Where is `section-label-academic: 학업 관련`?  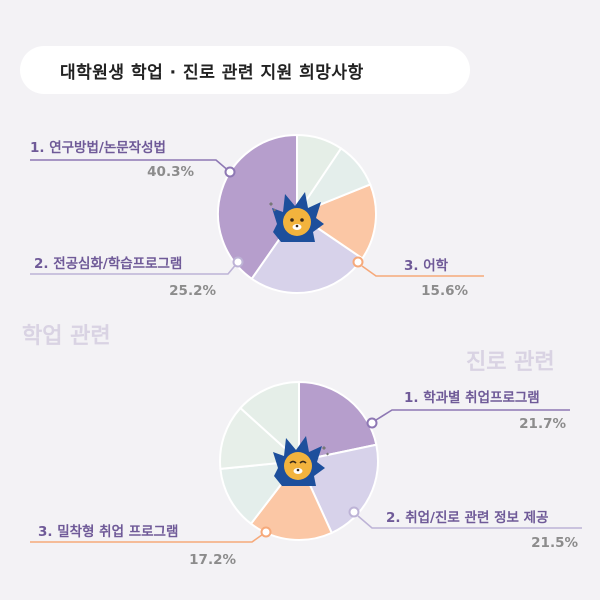 section-label-academic: 학업 관련 is located at coordinates (66, 336).